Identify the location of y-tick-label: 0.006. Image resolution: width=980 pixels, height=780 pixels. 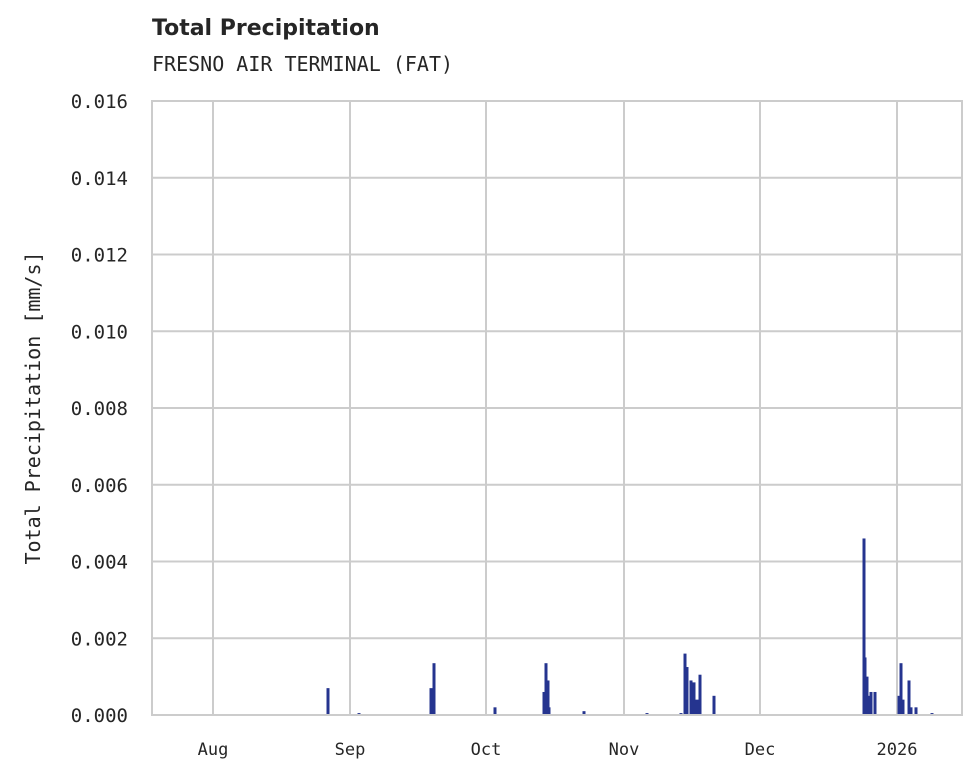
(99, 486).